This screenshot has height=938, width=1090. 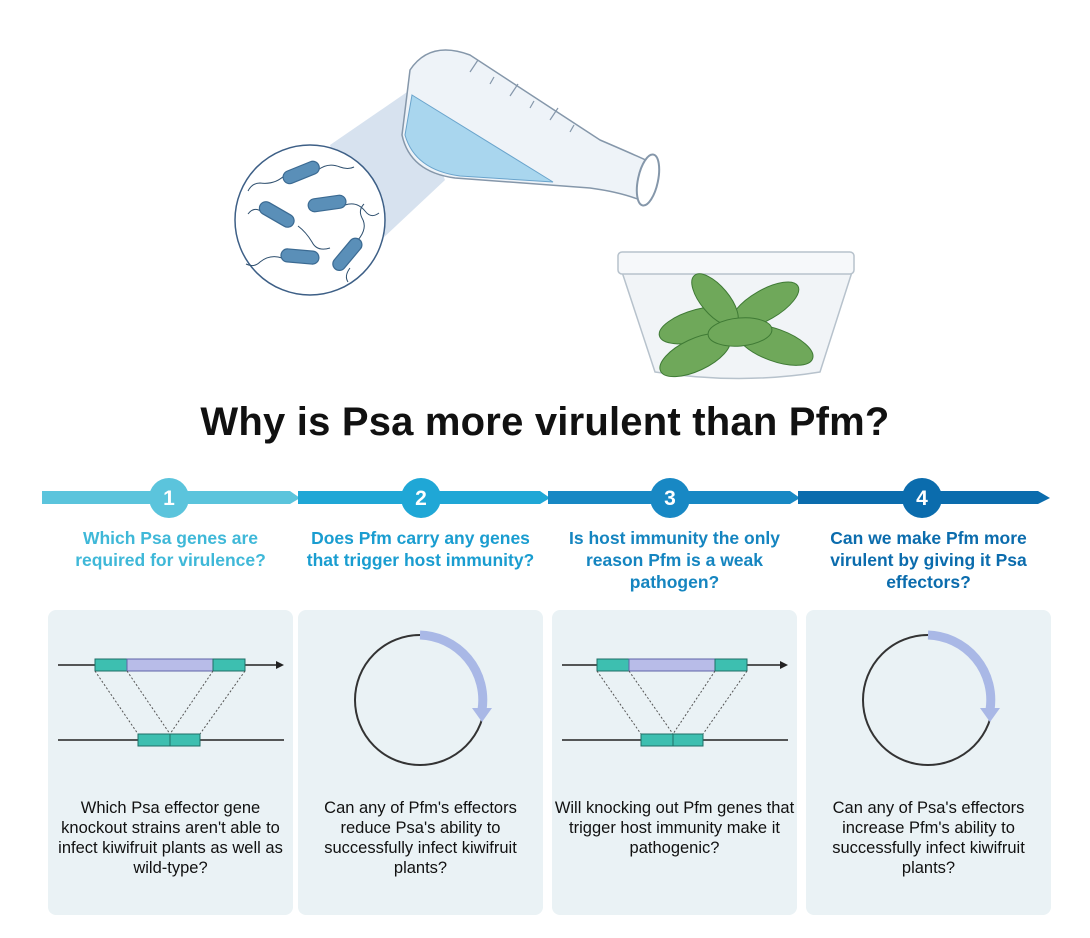 I want to click on svg-text: 3, so click(x=670, y=498).